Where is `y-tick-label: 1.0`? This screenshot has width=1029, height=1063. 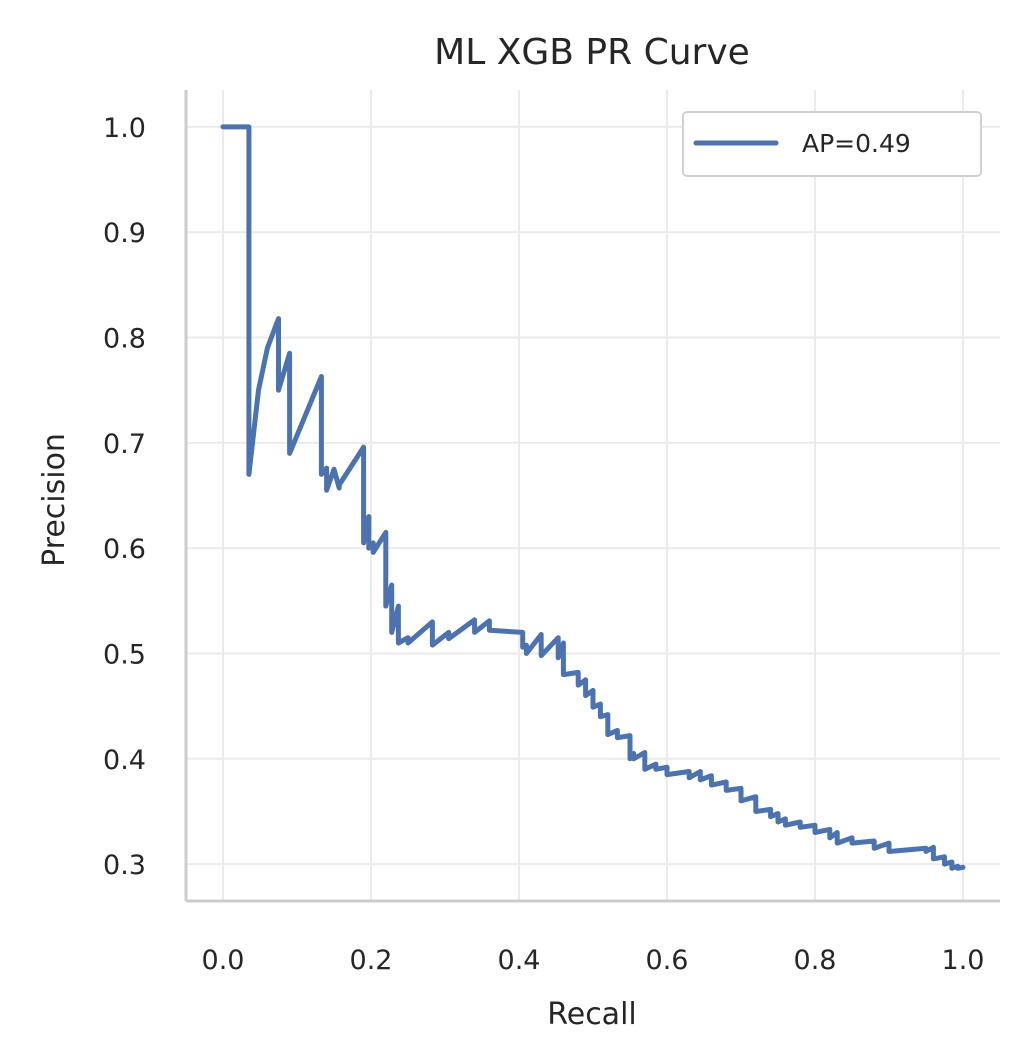
y-tick-label: 1.0 is located at coordinates (124, 128).